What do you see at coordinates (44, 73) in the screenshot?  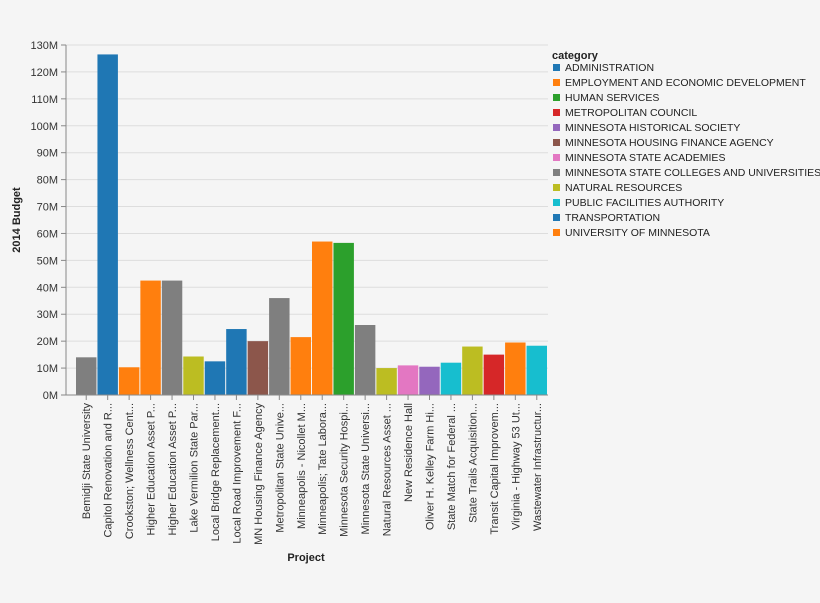 I see `y-tick-label: 120M` at bounding box center [44, 73].